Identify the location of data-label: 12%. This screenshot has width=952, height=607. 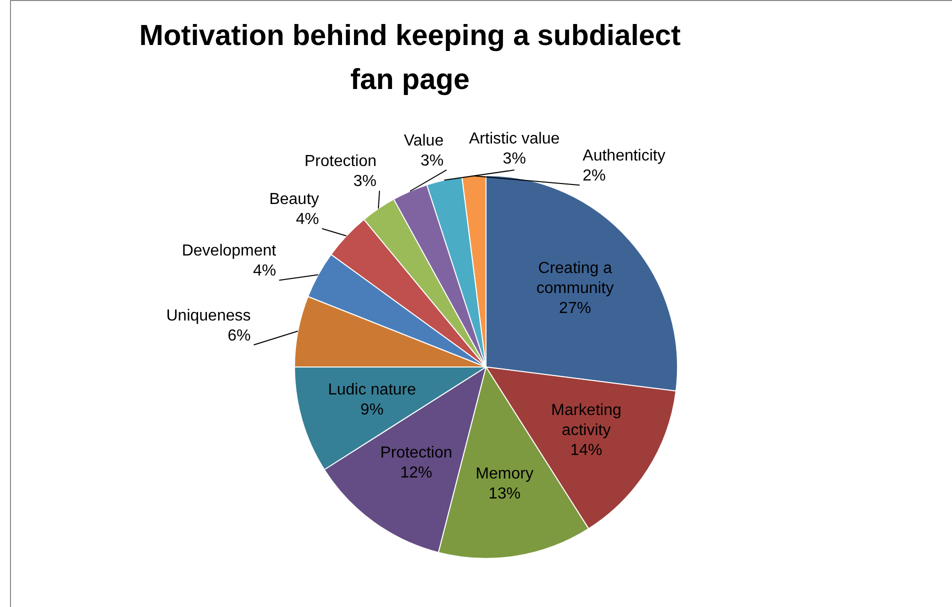
(416, 473).